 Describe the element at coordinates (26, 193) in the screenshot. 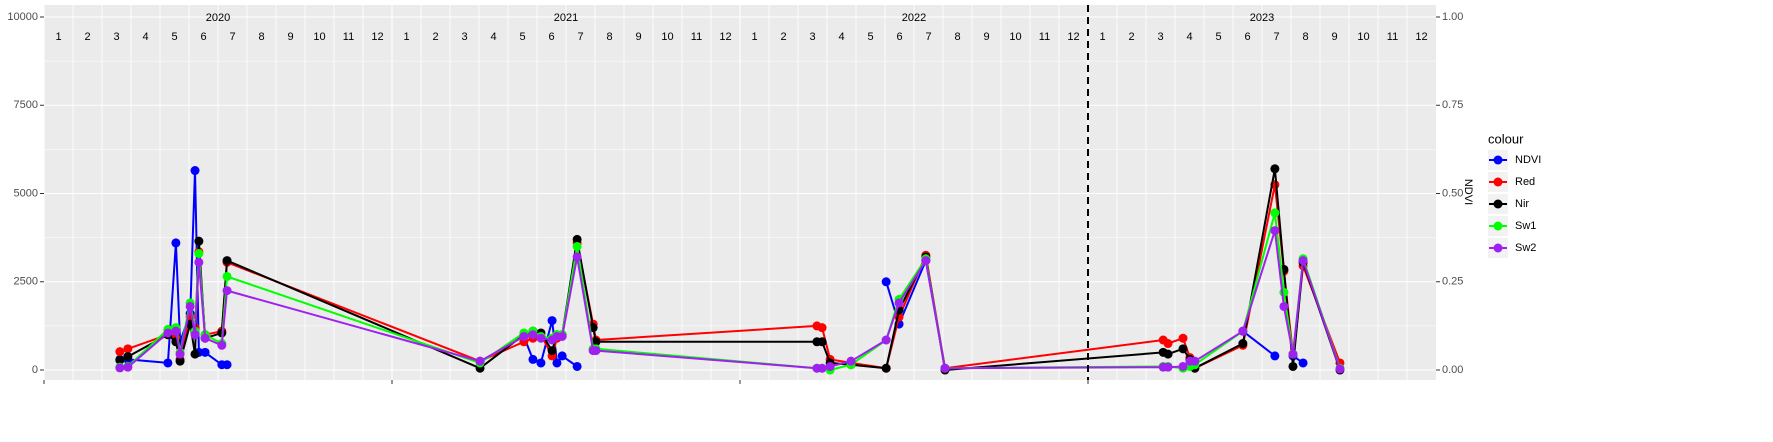

I see `y-tick-label: 5000` at that location.